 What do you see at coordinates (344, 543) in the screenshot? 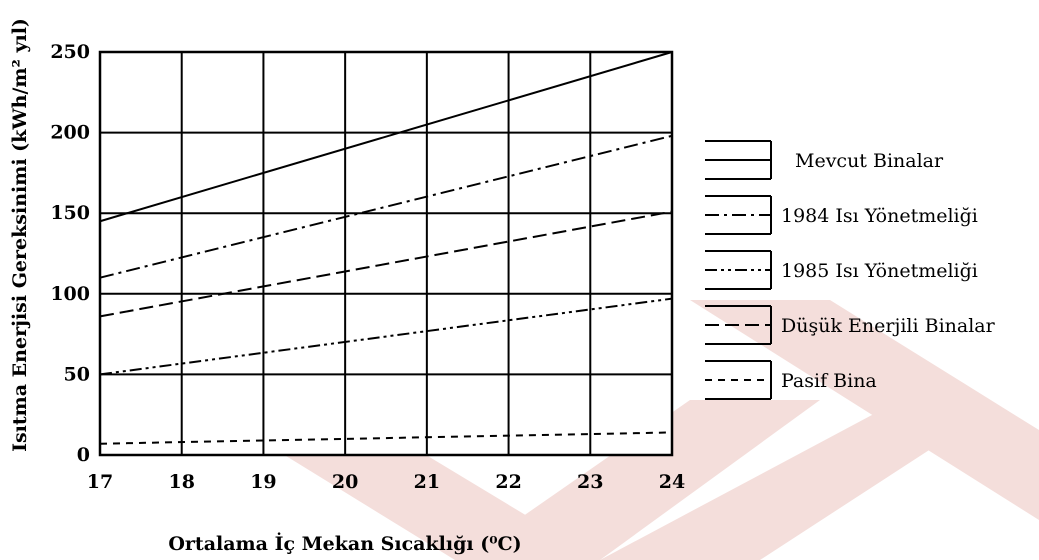
I see `x-axis-label: Ortalama İç Mekan Sıcaklığı (⁰C)` at bounding box center [344, 543].